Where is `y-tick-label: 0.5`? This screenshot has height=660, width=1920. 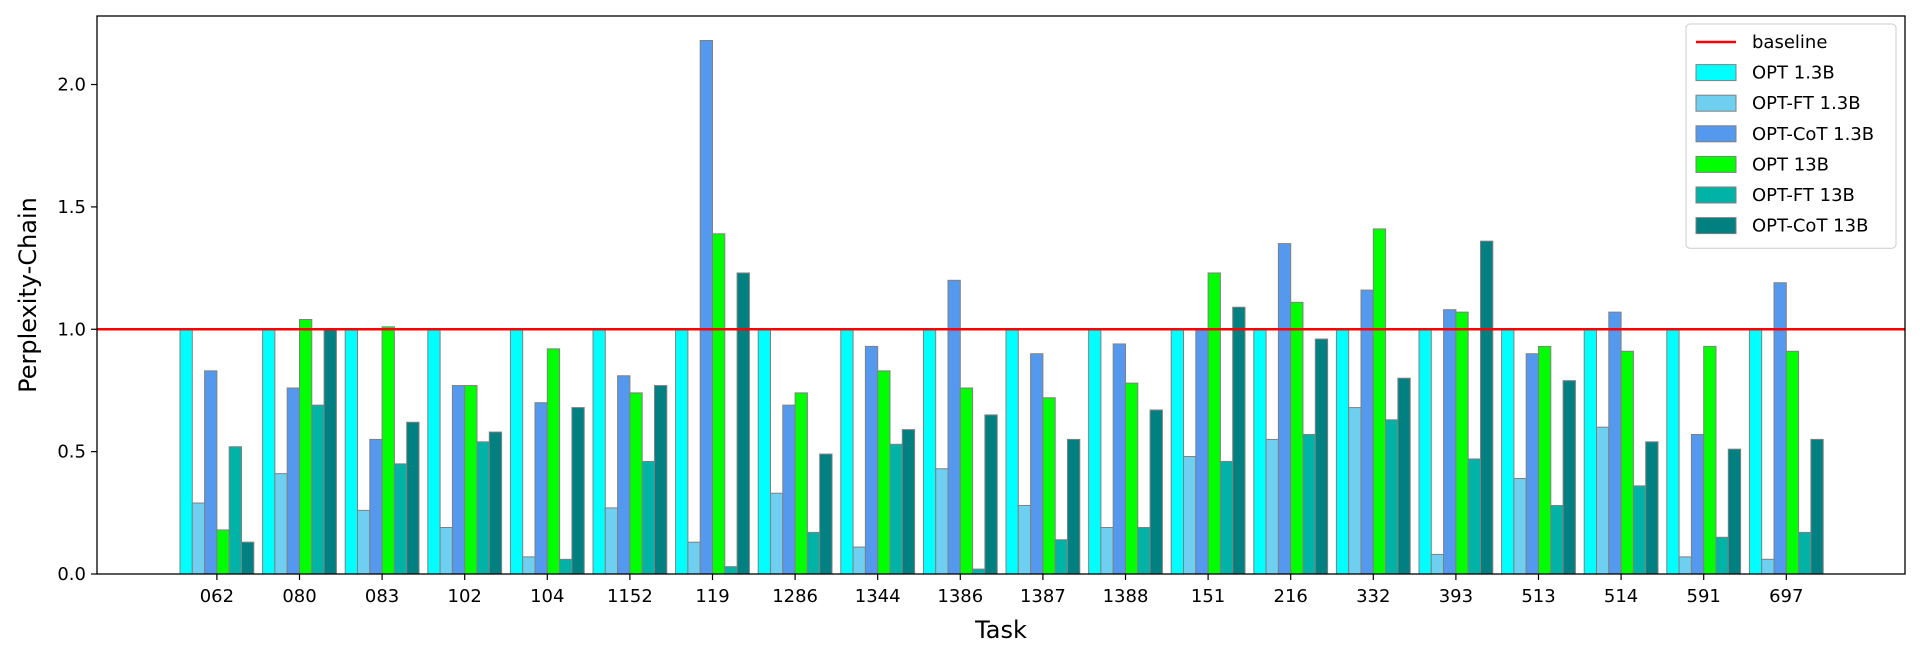
y-tick-label: 0.5 is located at coordinates (71, 452).